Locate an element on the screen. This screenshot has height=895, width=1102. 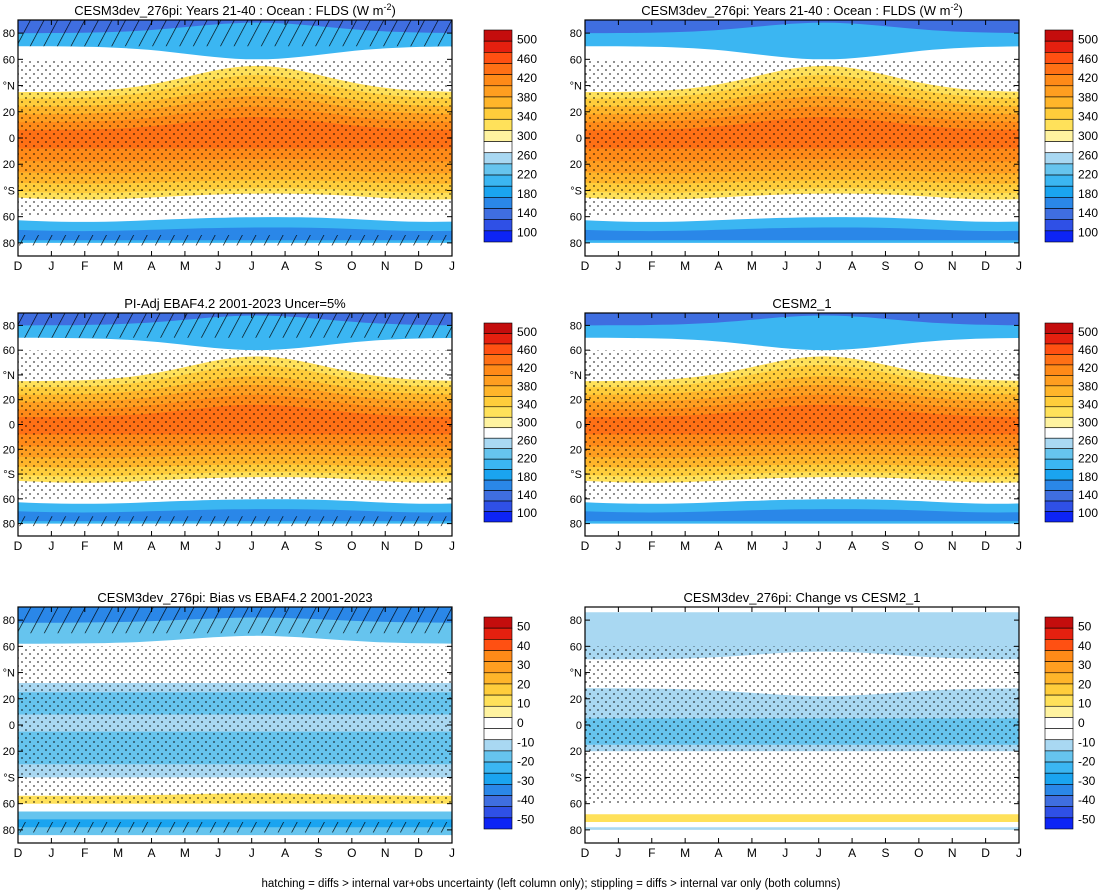
panel-title: CESM2_1 is located at coordinates (801, 303).